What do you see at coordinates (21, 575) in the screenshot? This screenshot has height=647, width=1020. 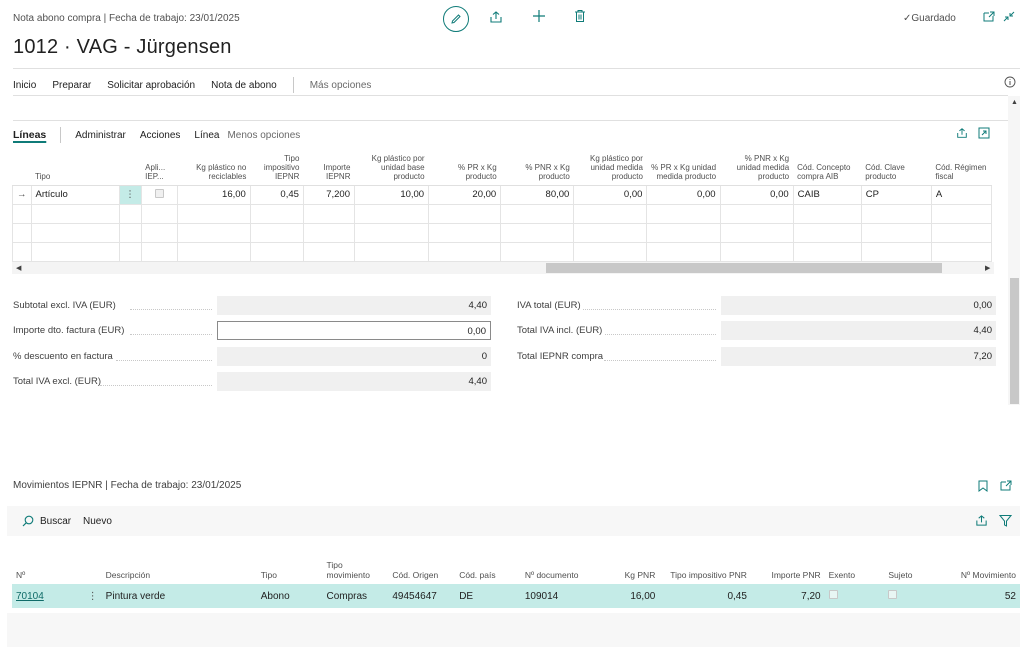 I see `col-numero: Nº` at bounding box center [21, 575].